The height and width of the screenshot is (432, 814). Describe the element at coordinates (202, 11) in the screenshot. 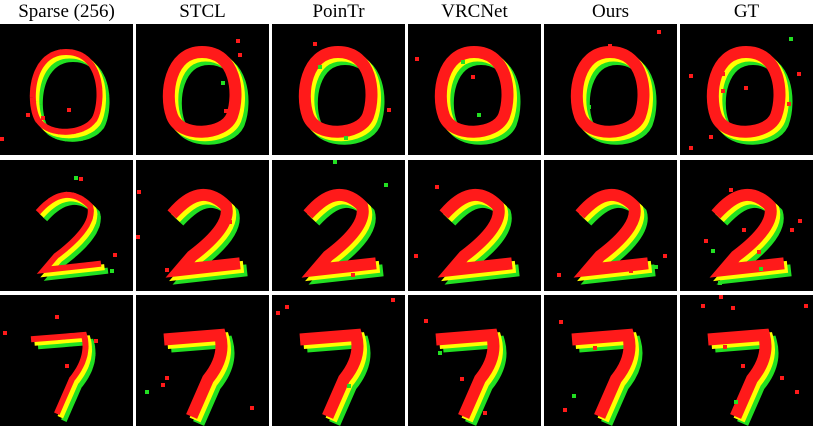

I see `column-header: STCL` at that location.